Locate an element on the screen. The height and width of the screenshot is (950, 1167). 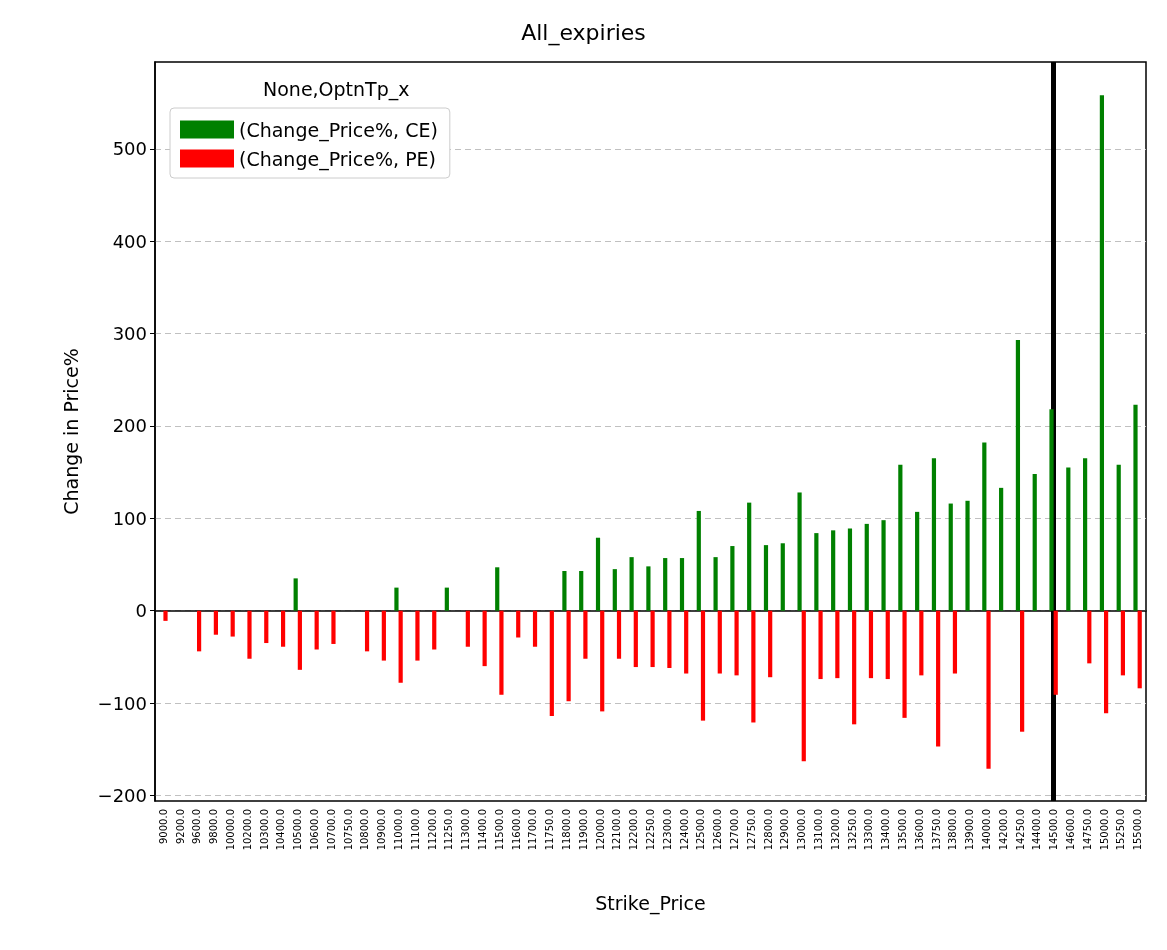
legend-title: None,OptnTp_x is located at coordinates (336, 89).